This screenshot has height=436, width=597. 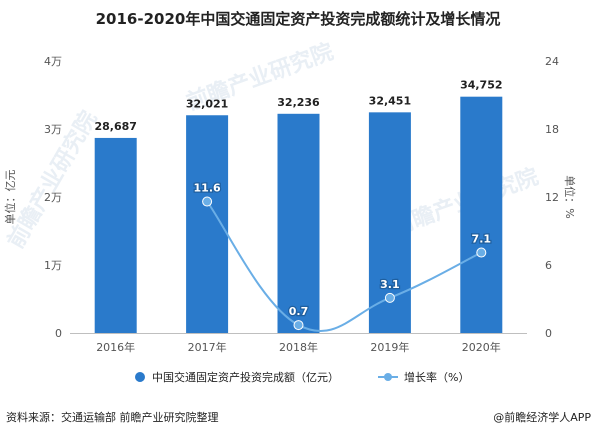 I want to click on x-tick-label: 2019年, so click(x=389, y=347).